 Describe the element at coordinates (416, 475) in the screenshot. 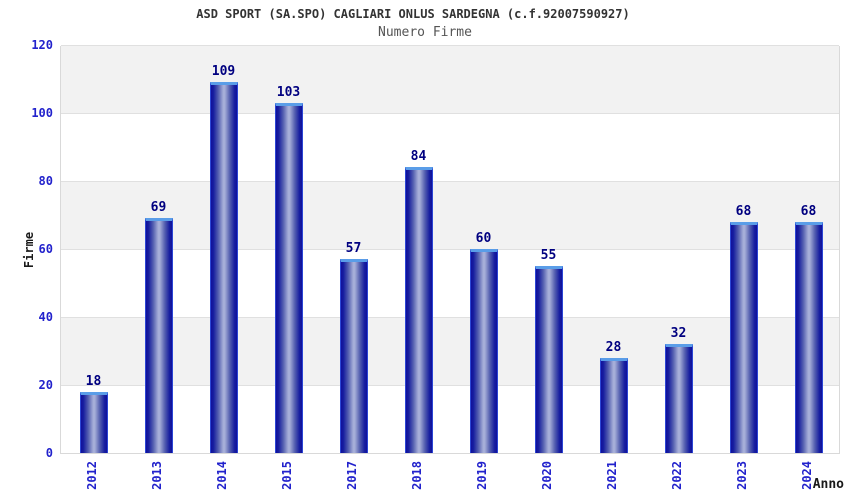

I see `x-tick-label: 2018` at that location.